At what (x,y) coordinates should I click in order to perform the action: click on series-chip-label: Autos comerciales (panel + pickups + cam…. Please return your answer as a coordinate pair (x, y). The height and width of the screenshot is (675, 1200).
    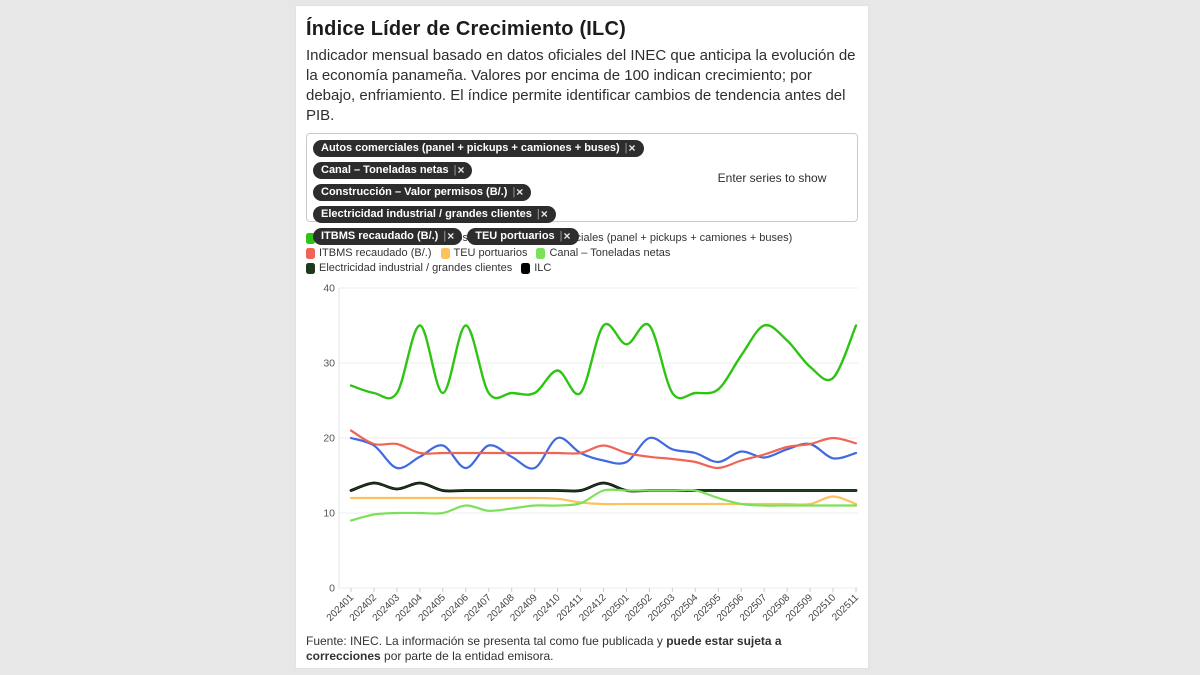
    Looking at the image, I should click on (470, 148).